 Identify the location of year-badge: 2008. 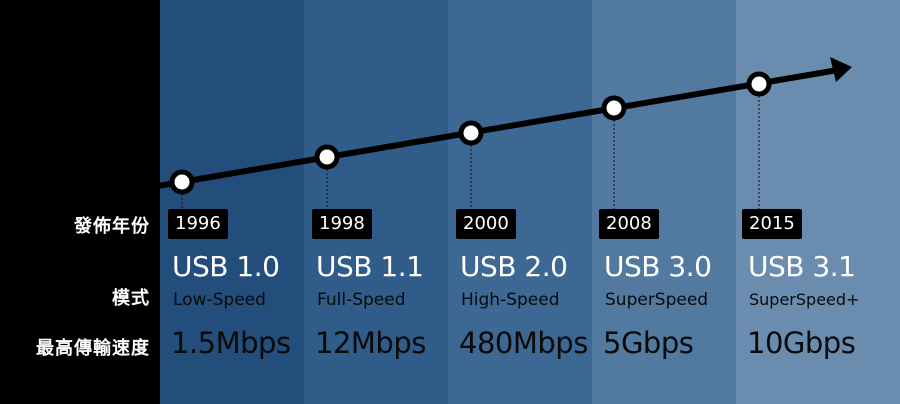
(629, 224).